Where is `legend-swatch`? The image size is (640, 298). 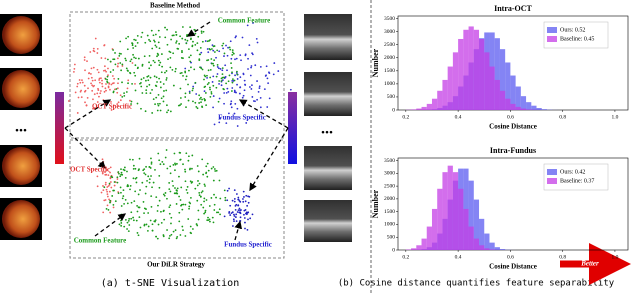
legend-swatch is located at coordinates (552, 30).